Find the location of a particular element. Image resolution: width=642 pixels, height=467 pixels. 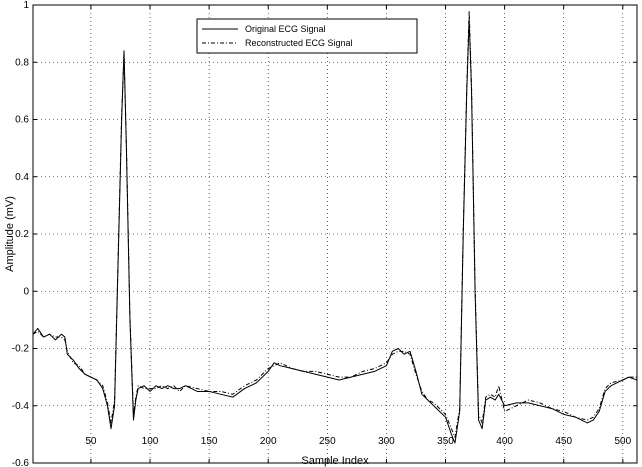

y-tick-label: -0.2 is located at coordinates (21, 349).